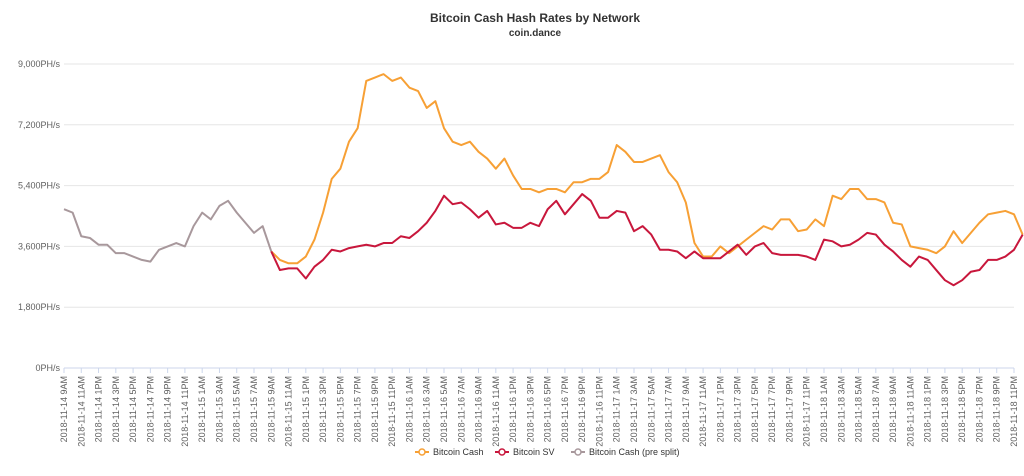 The image size is (1024, 476). Describe the element at coordinates (39, 307) in the screenshot. I see `y-tick-label: 1,800PH/s` at that location.